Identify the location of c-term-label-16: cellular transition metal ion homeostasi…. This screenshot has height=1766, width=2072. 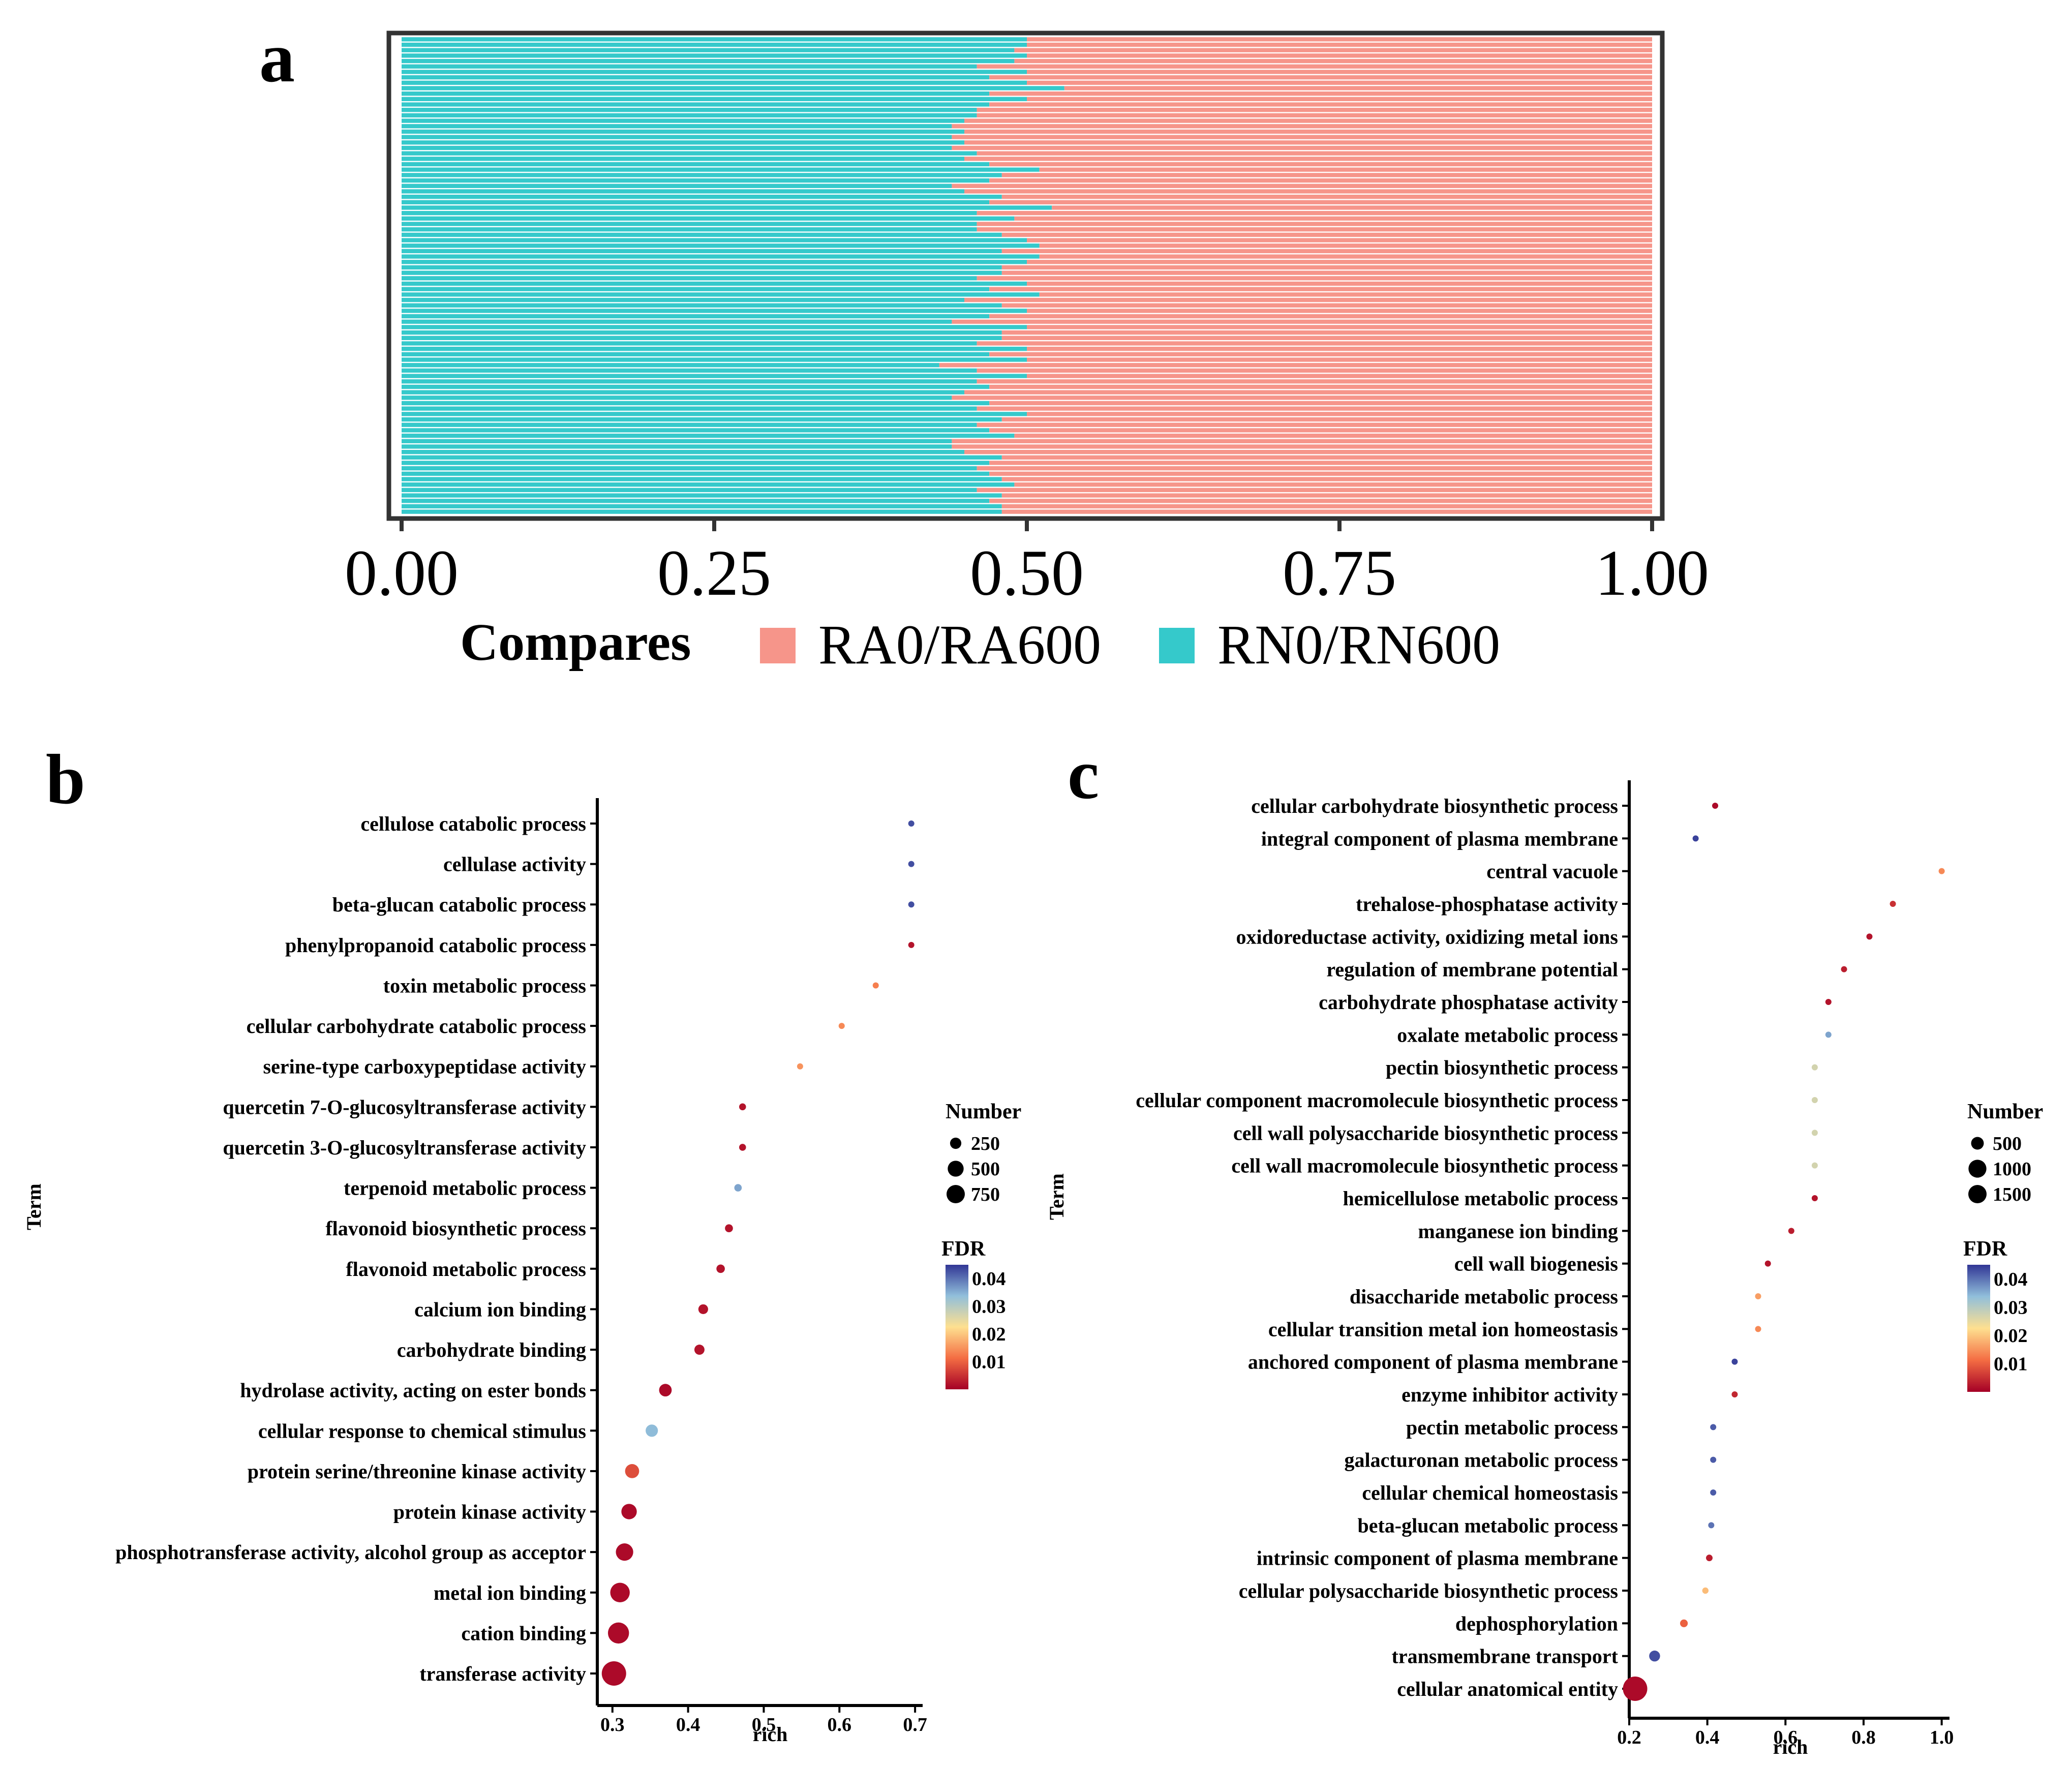
(1443, 1330).